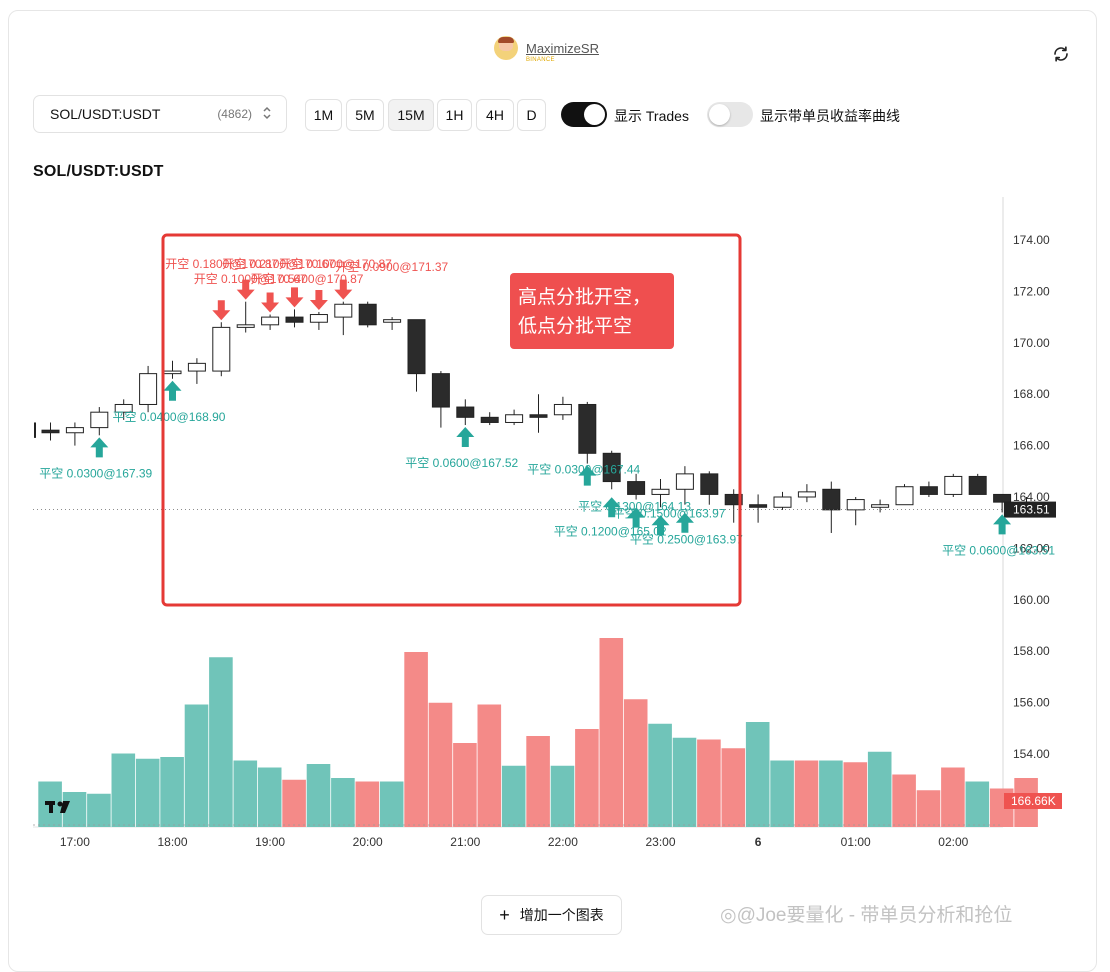 This screenshot has height=972, width=1110. I want to click on trade-label: 开空 0.1000@170.67, so click(250, 279).